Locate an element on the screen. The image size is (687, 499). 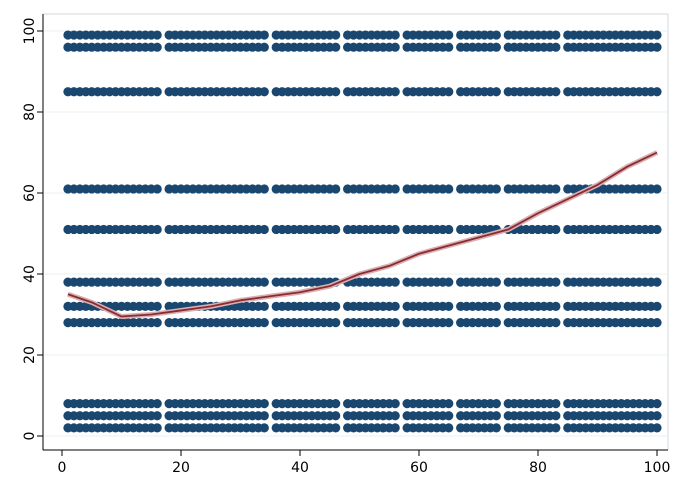
y-tick-label: 100 is located at coordinates (30, 31).